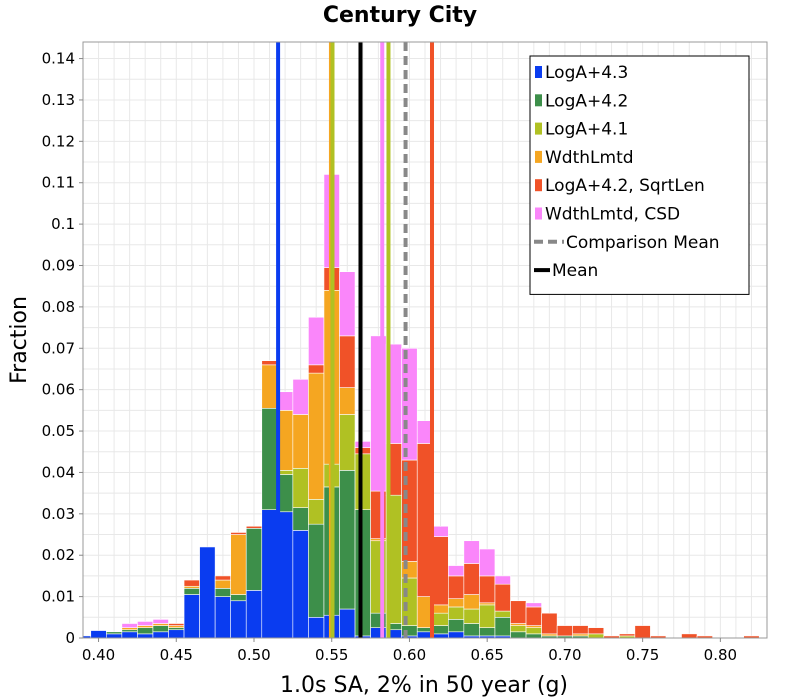  Describe the element at coordinates (70, 638) in the screenshot. I see `y-tick-label: 0` at that location.